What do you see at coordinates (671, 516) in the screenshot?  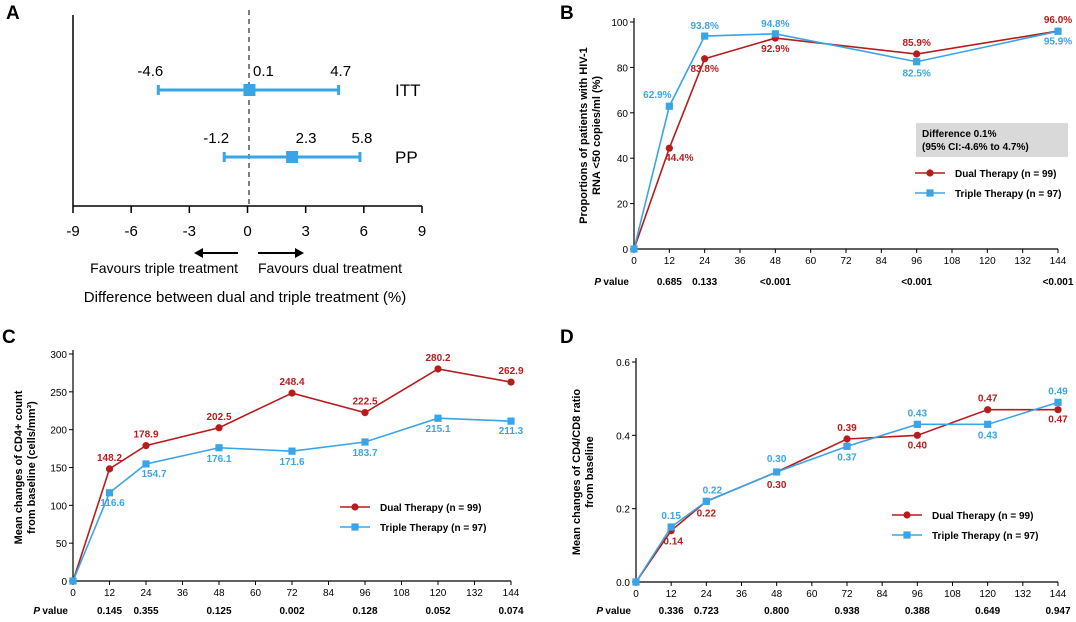 I see `data-label-triple: 0.15` at bounding box center [671, 516].